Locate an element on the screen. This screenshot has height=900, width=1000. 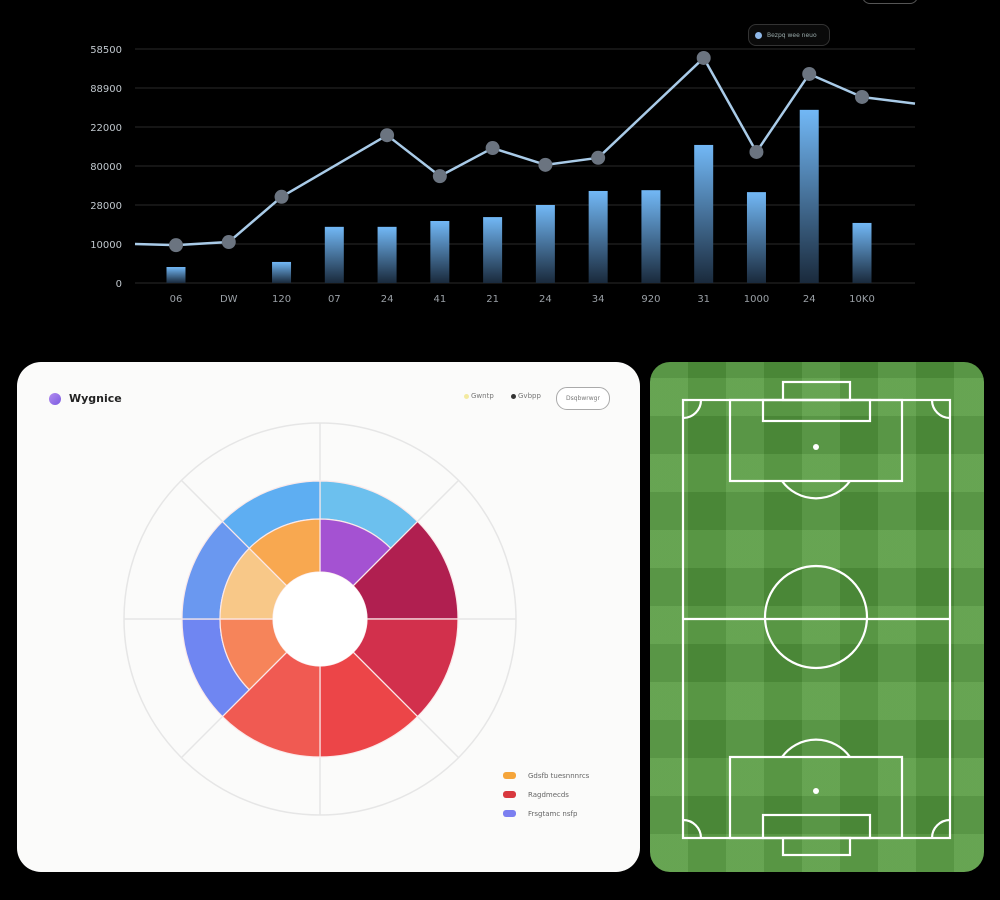
y-tick-label: 80000 is located at coordinates (106, 167).